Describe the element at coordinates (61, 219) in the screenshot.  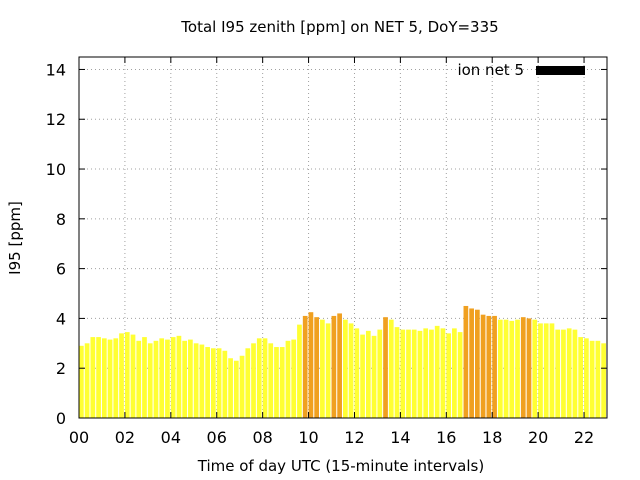
I see `y-tick-label: 8` at that location.